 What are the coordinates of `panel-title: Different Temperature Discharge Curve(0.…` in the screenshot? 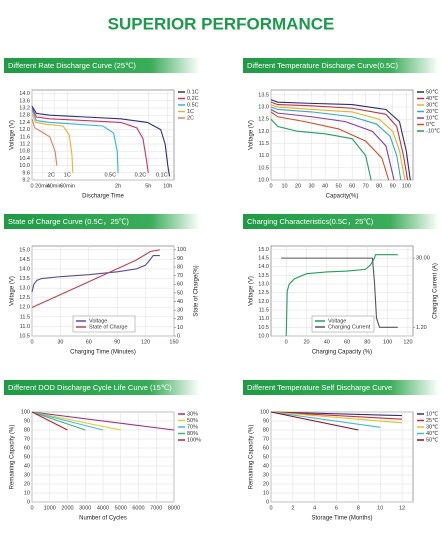 It's located at (323, 65).